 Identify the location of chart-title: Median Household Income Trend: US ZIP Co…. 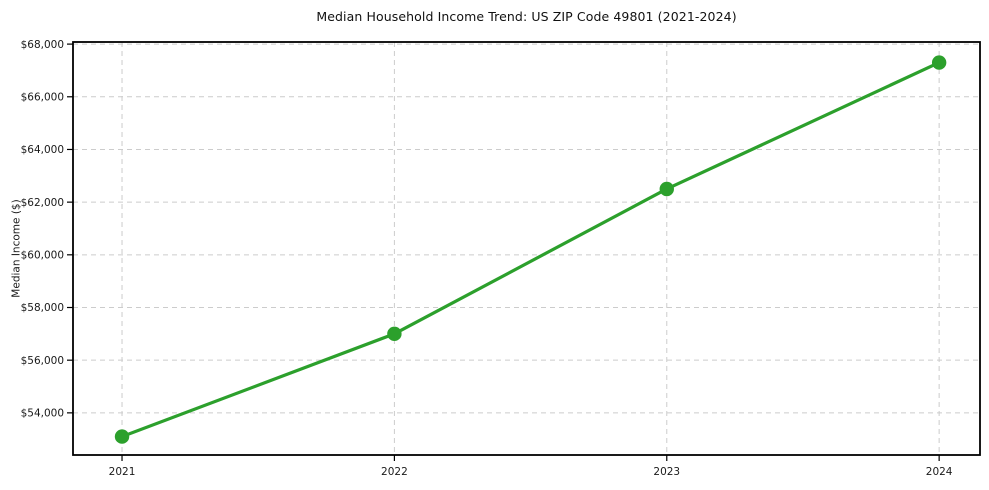
(526, 16).